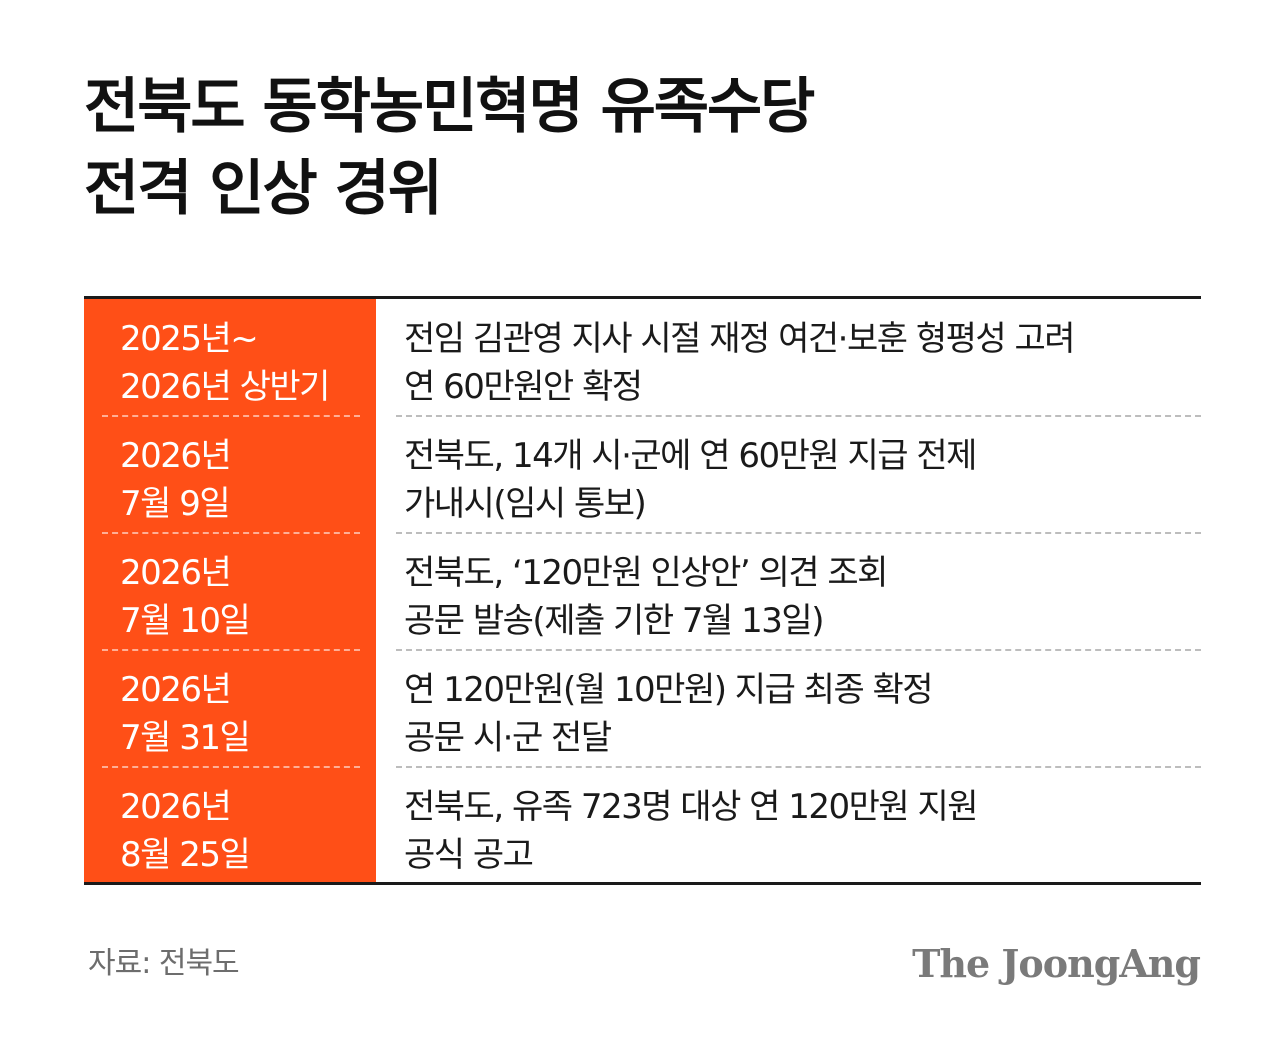  Describe the element at coordinates (646, 573) in the screenshot. I see `row-desc-line-1: 전북도, ‘120만원 인상안’ 의견 조회` at that location.